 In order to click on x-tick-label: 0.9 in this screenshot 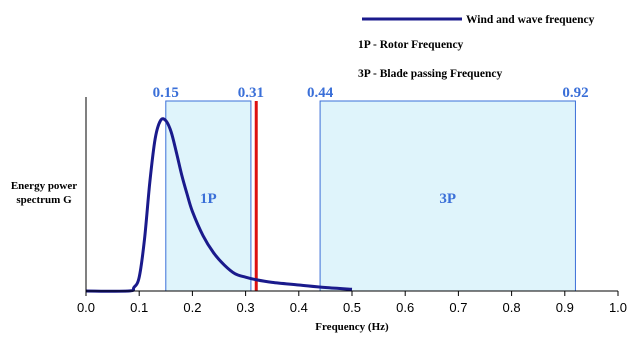, I will do `click(565, 307)`.